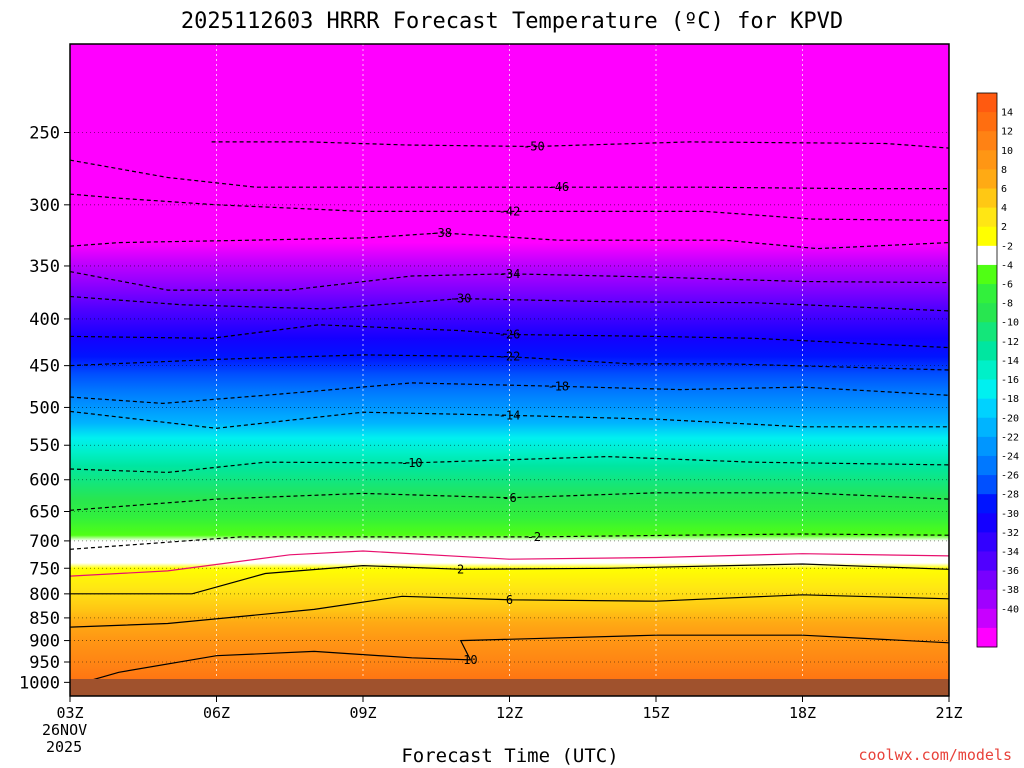 Image resolution: width=1024 pixels, height=768 pixels. I want to click on y-tick-label-3: 400, so click(44, 320).